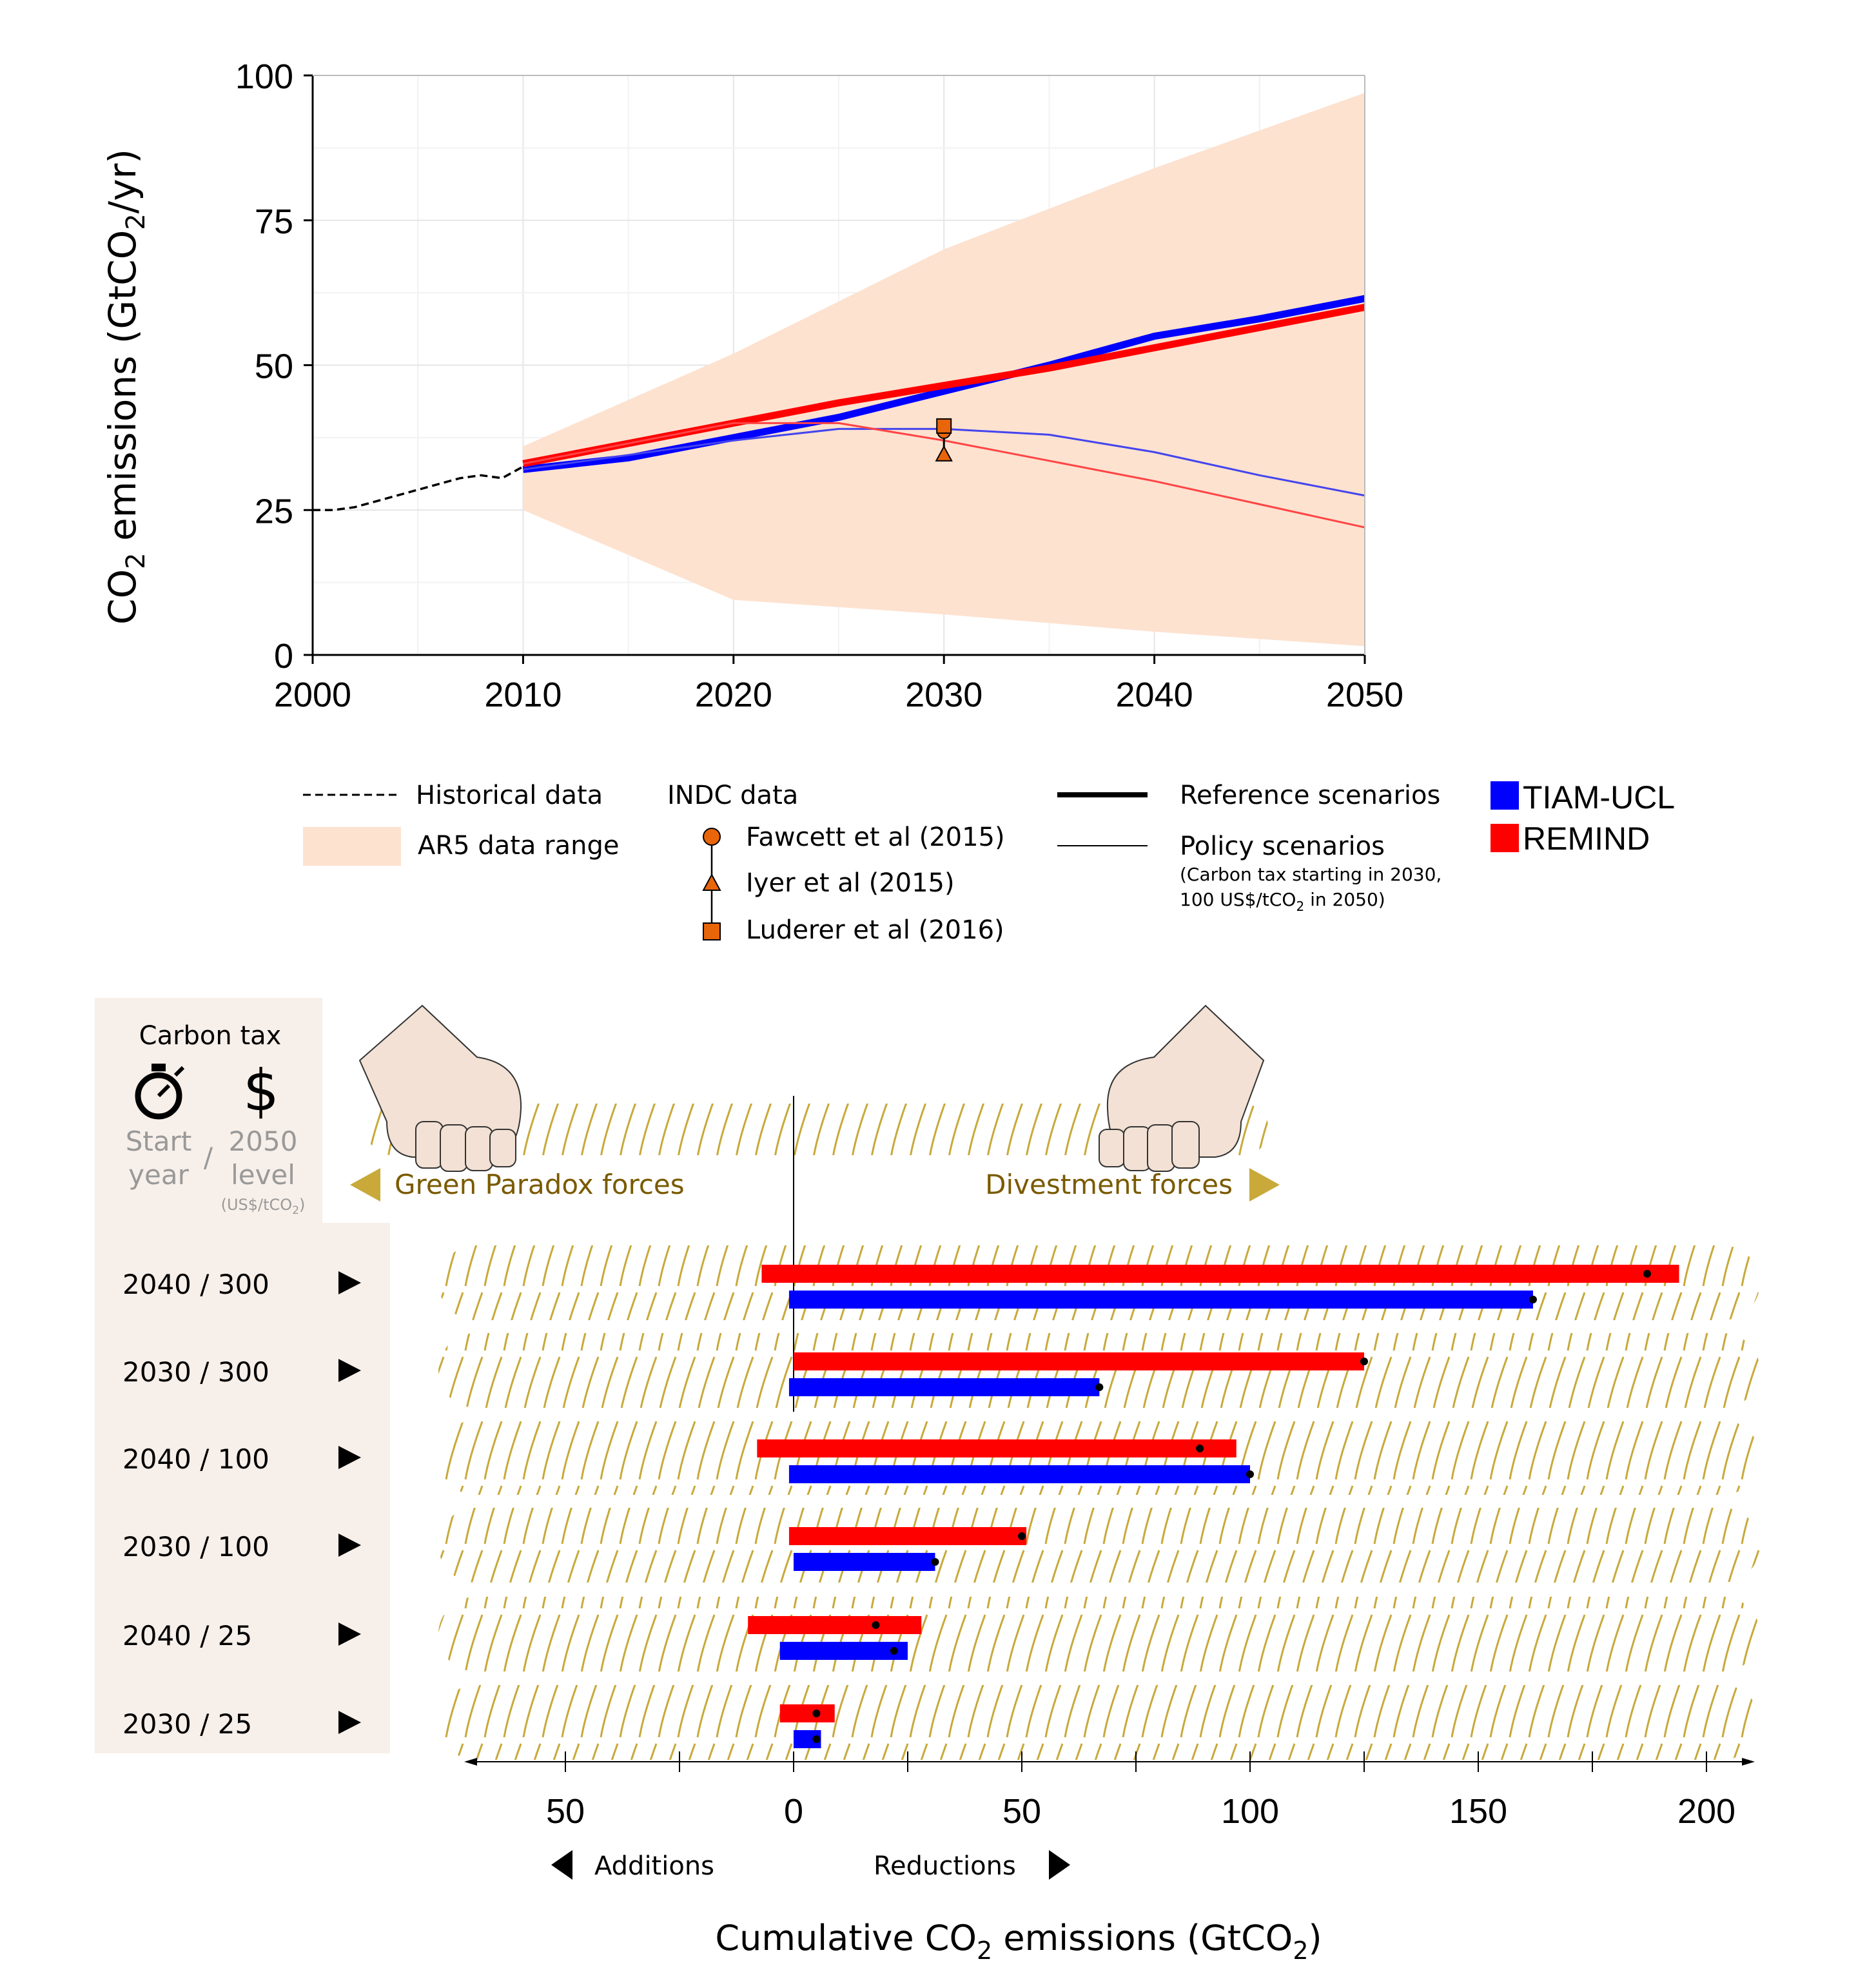 Image resolution: width=1867 pixels, height=1988 pixels. Describe the element at coordinates (274, 221) in the screenshot. I see `y-tick-label: 75` at that location.